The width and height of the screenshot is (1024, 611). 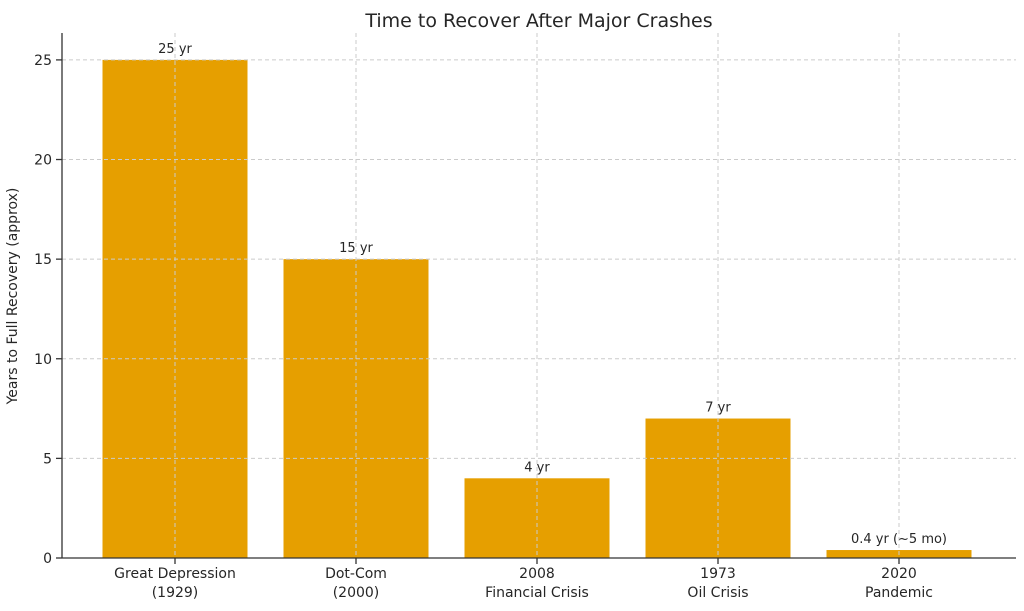 What do you see at coordinates (717, 593) in the screenshot?
I see `x-tick-label: Oil Crisis` at bounding box center [717, 593].